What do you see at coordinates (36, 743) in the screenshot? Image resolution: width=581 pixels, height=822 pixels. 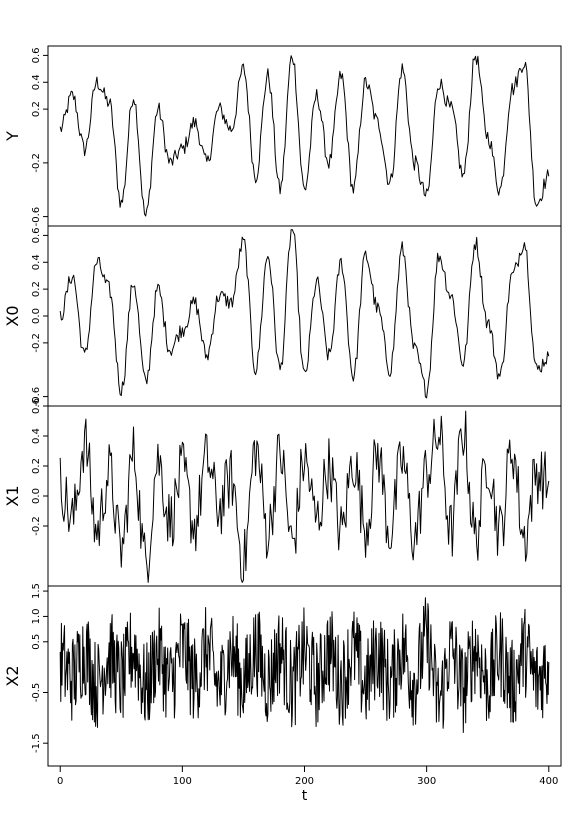 I see `y-tick-label-x2: -1.5` at bounding box center [36, 743].